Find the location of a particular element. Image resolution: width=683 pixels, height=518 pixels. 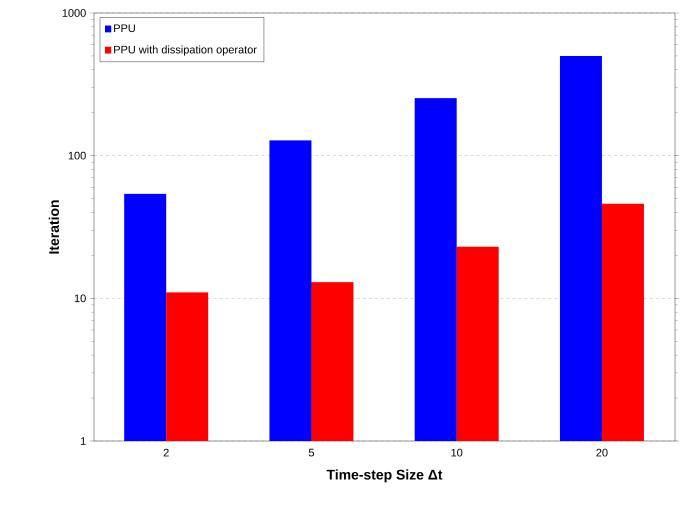

y-tick-label: 100 is located at coordinates (77, 156).